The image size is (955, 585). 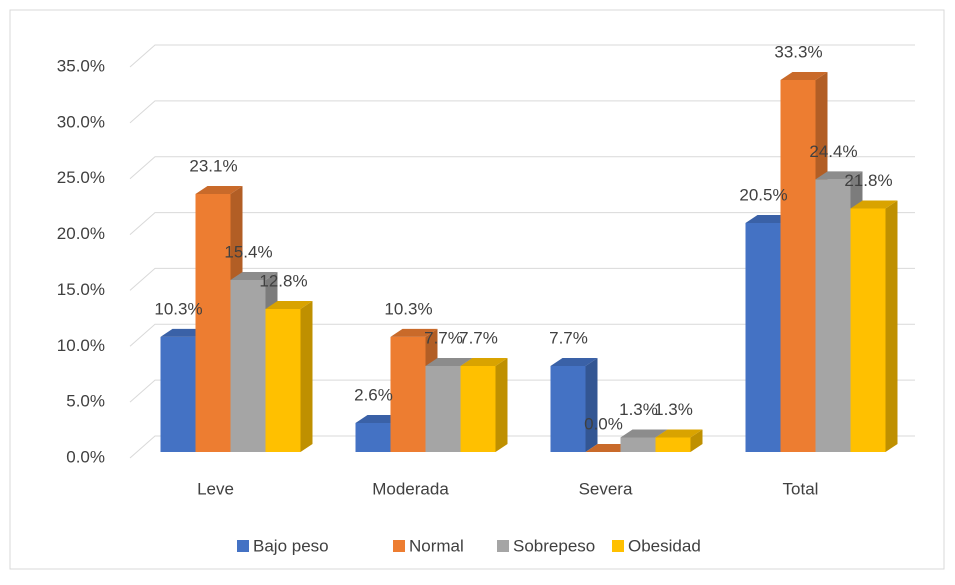 I want to click on y-tick-label: 10.0%, so click(x=81, y=345).